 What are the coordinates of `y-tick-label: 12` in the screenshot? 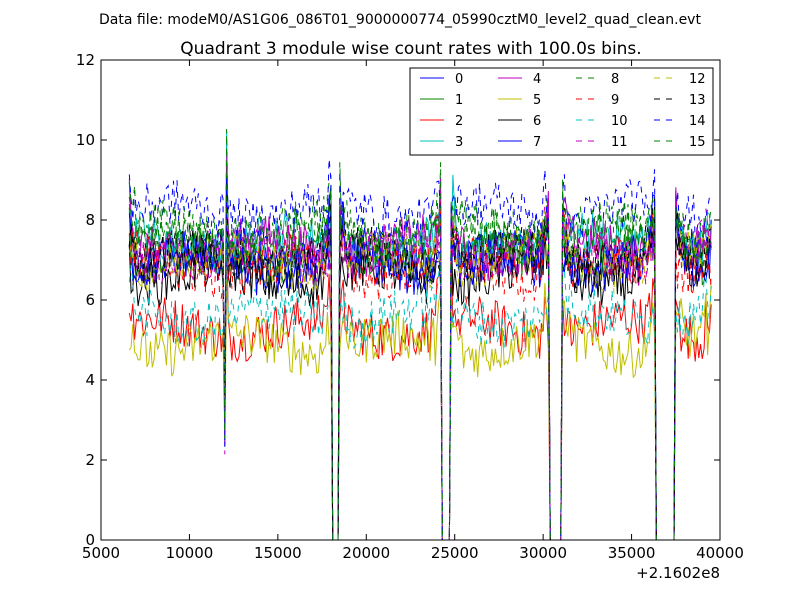 It's located at (85, 60).